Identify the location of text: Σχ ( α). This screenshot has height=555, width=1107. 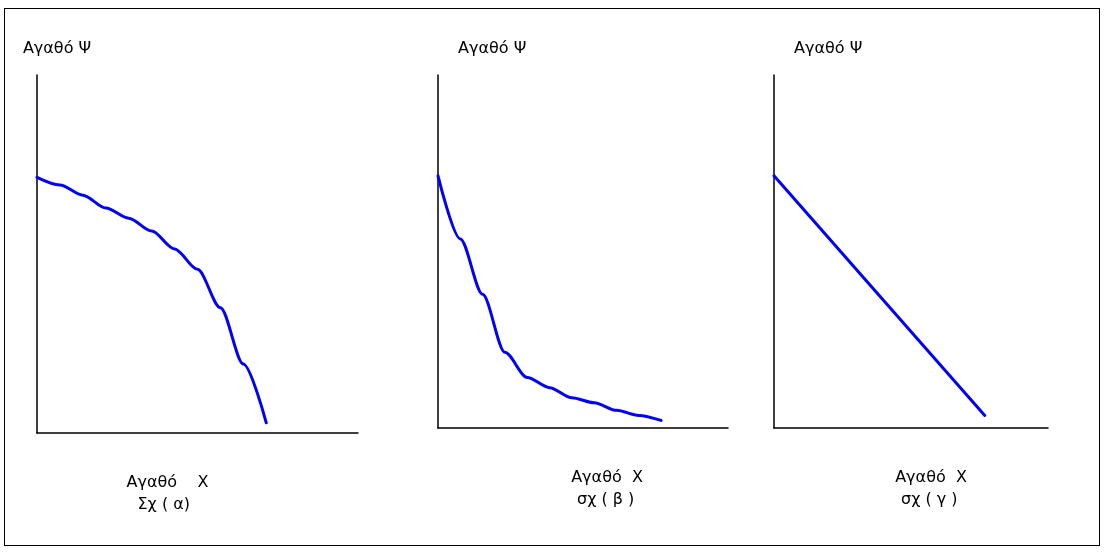
(164, 503).